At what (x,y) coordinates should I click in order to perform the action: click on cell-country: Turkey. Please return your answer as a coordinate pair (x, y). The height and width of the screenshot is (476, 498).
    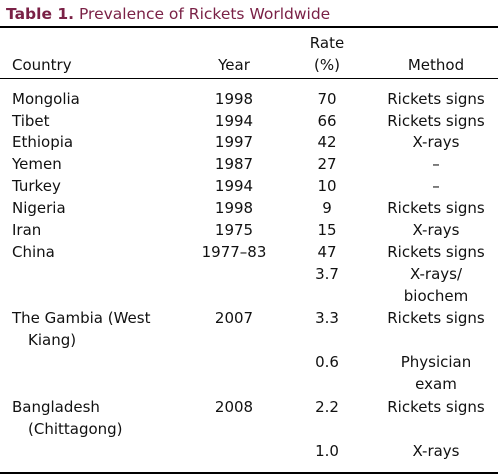
    Looking at the image, I should click on (36, 186).